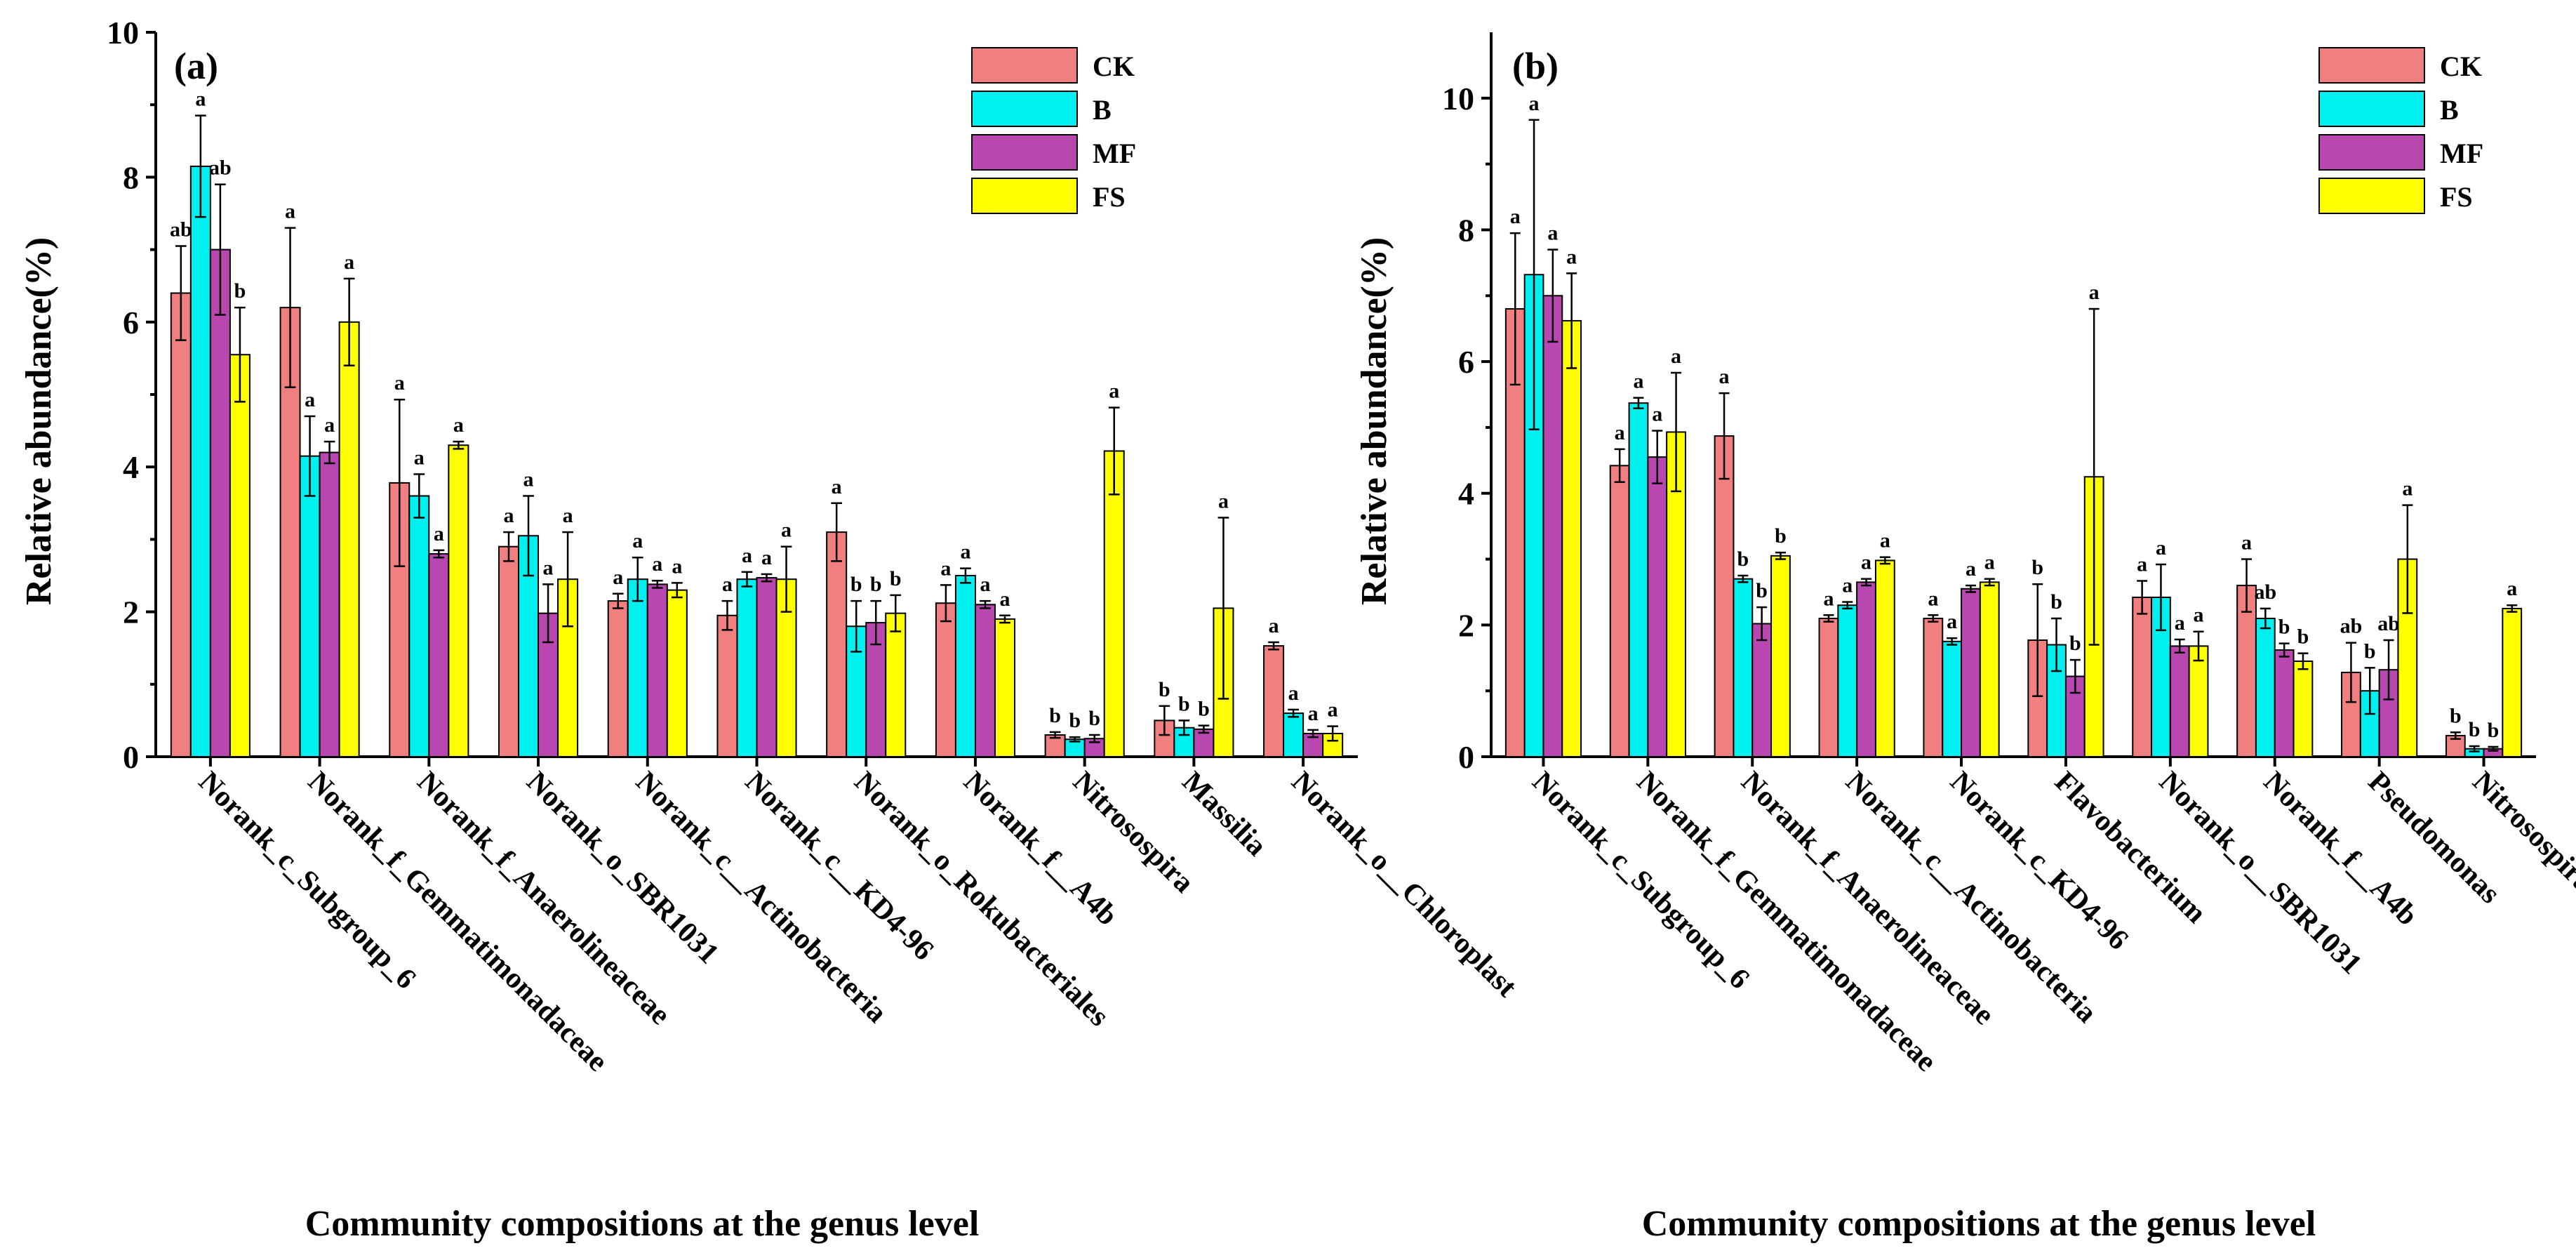 The height and width of the screenshot is (1260, 2576). What do you see at coordinates (1536, 66) in the screenshot?
I see `panel-b-label: (b)` at bounding box center [1536, 66].